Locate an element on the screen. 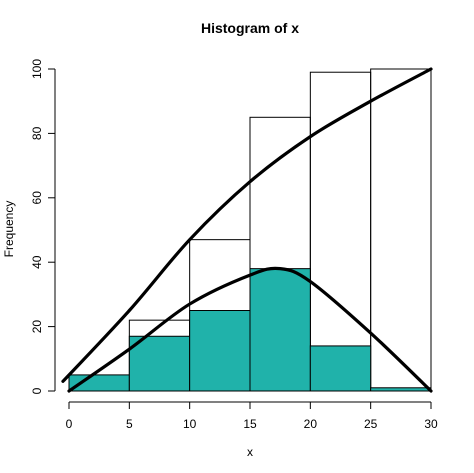 This screenshot has width=474, height=473. chart-title: Histogram of x is located at coordinates (250, 28).